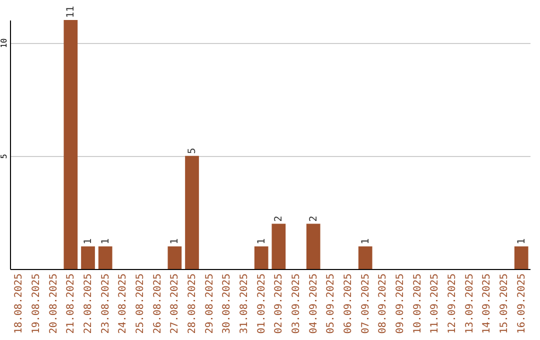  I want to click on x-tick-label: 03.09.2025, so click(296, 304).